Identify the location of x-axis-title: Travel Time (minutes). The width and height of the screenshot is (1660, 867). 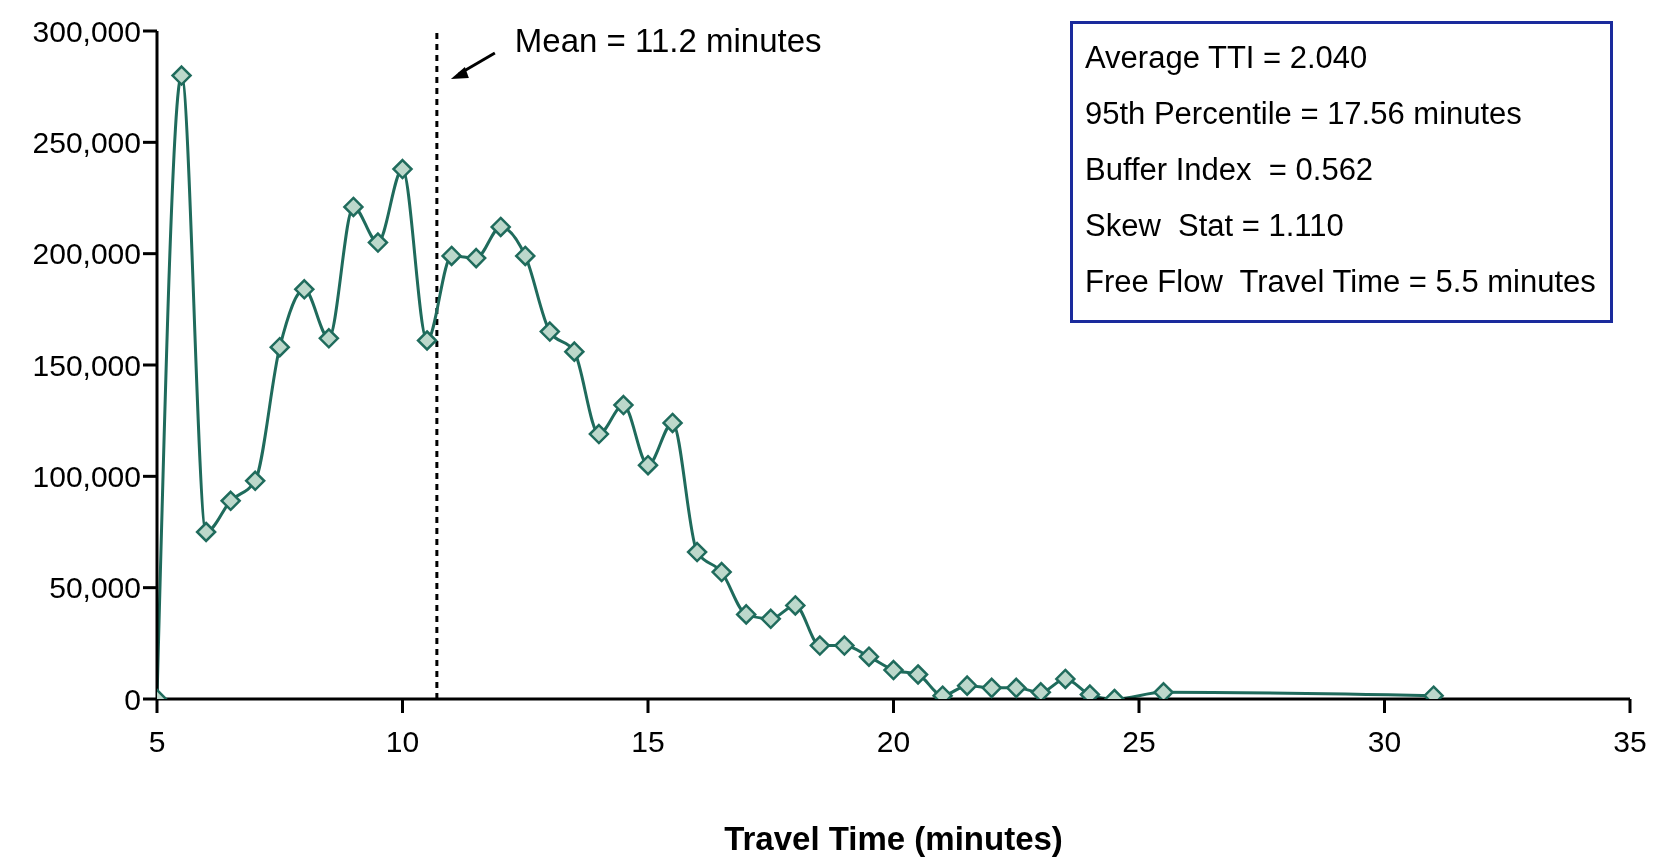
(893, 838).